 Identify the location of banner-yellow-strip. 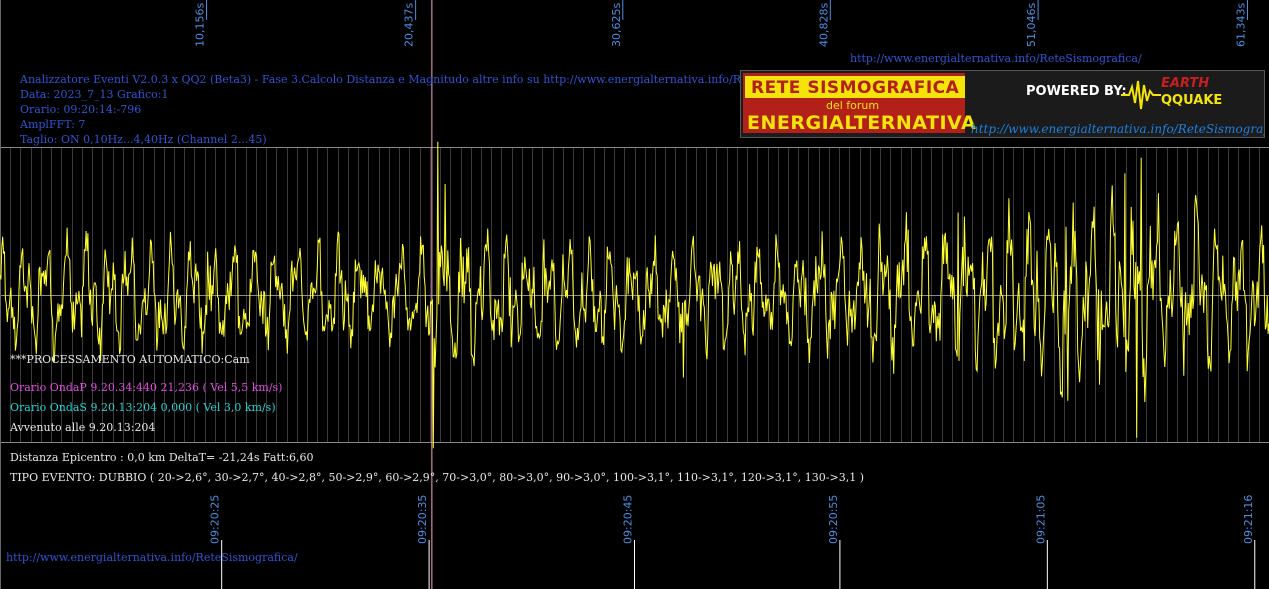
(855, 87).